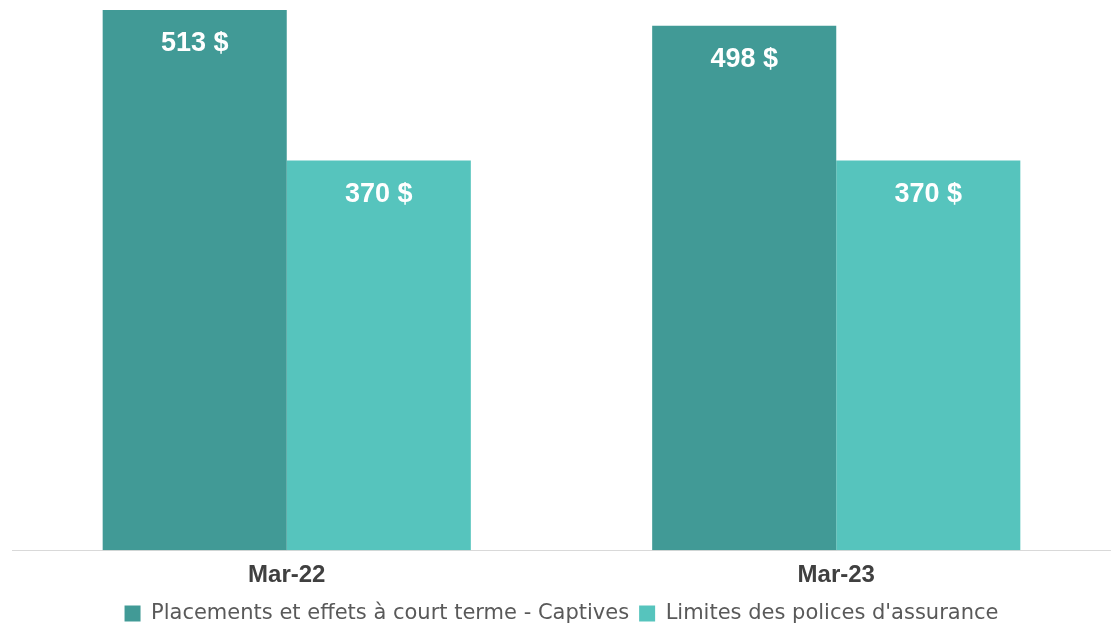 This screenshot has width=1119, height=634. I want to click on legend-label: Limites des polices d'assurance, so click(832, 611).